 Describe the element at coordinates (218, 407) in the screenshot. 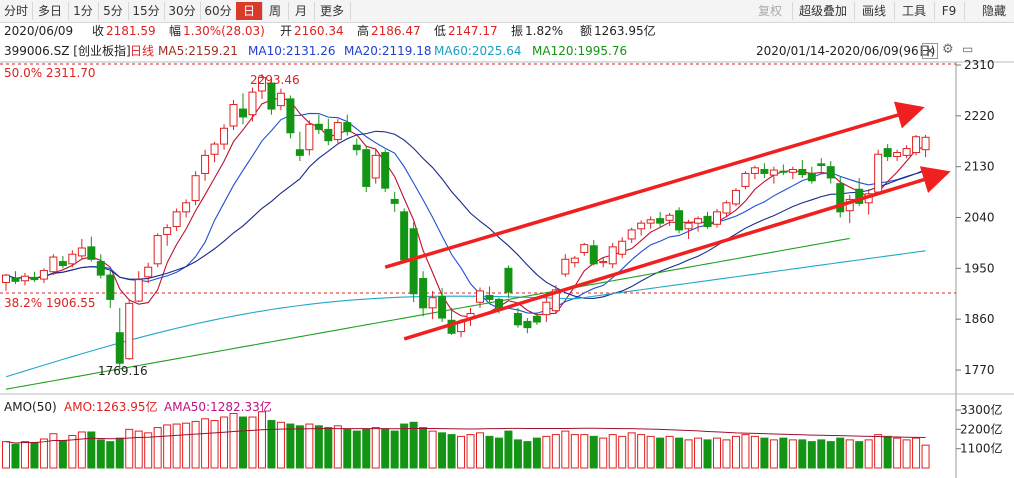

I see `ama-value: AMA50:1282.33亿` at that location.